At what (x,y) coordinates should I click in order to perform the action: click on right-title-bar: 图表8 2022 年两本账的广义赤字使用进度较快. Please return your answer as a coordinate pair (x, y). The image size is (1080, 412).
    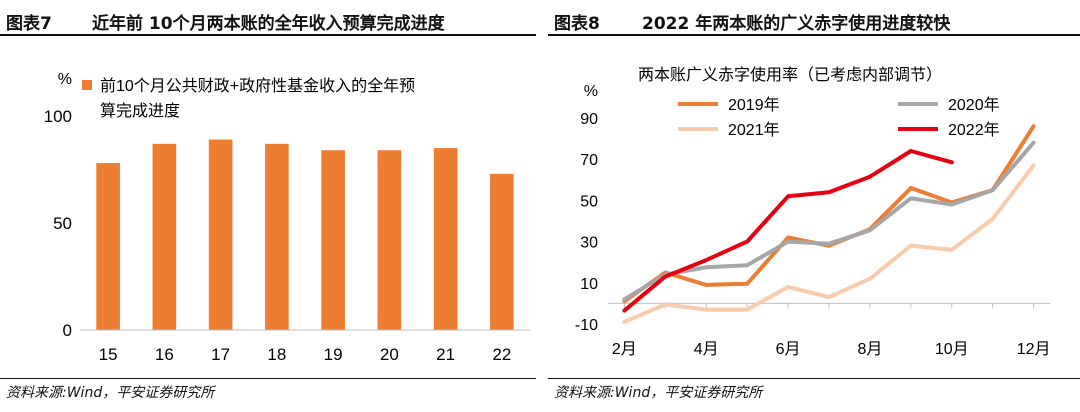
    Looking at the image, I should click on (814, 21).